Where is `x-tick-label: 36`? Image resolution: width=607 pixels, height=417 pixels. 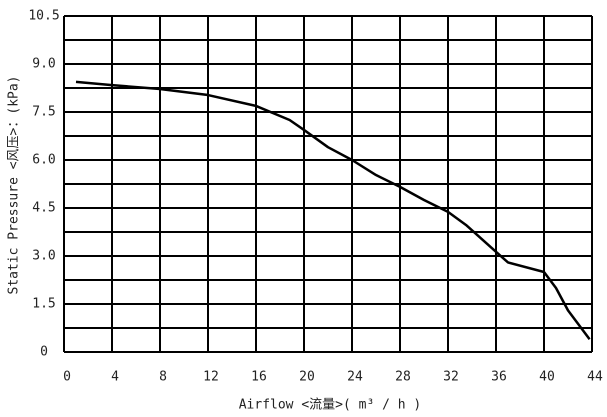
x-tick-label: 36 is located at coordinates (499, 377).